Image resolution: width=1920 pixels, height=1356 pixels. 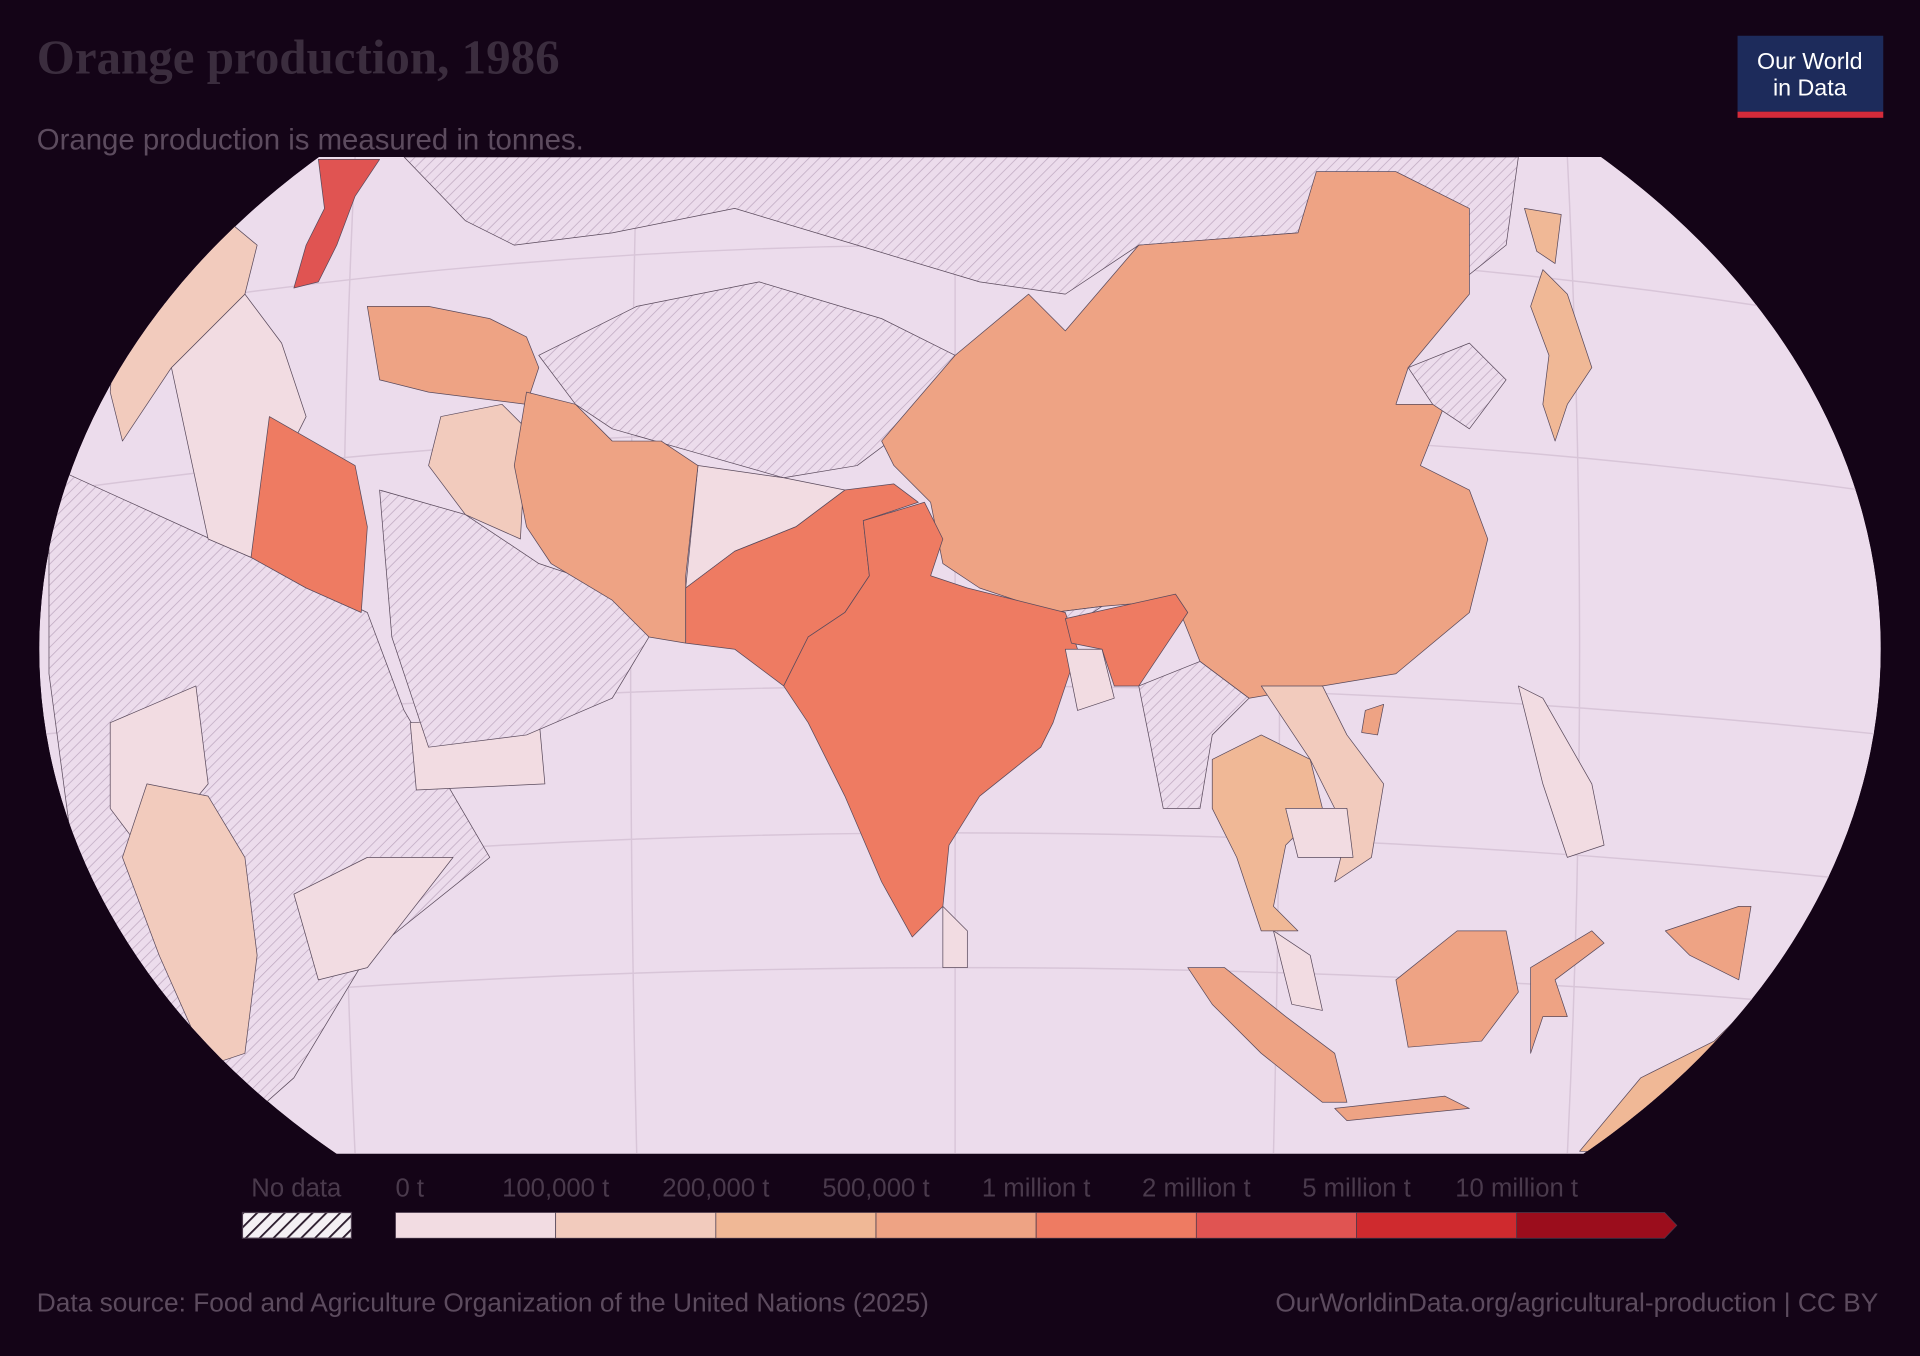 I want to click on legend-label: 1 million t, so click(x=1036, y=1189).